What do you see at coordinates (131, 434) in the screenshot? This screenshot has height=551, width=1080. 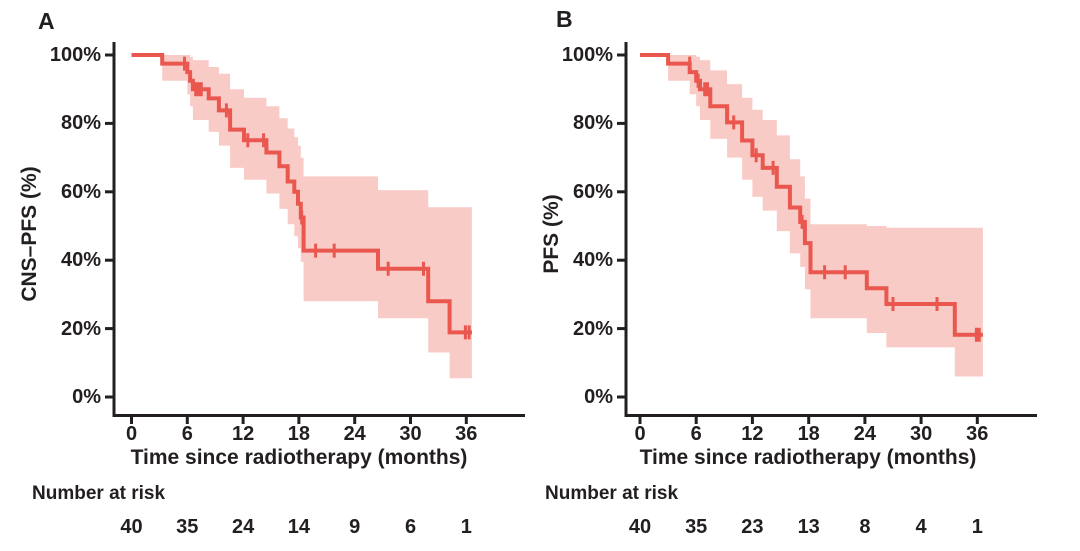 I see `panel-a-x-tick-label: 0` at bounding box center [131, 434].